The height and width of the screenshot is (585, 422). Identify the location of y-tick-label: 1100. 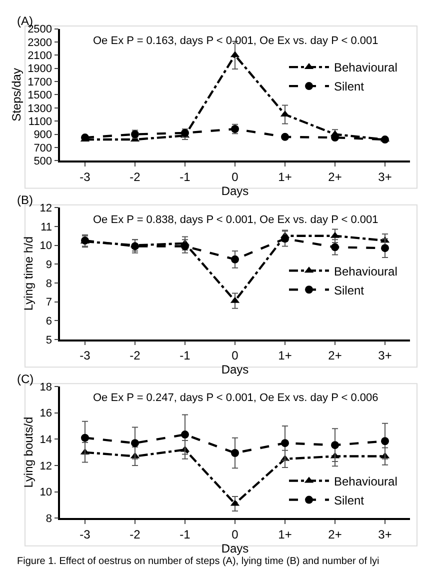
(40, 122).